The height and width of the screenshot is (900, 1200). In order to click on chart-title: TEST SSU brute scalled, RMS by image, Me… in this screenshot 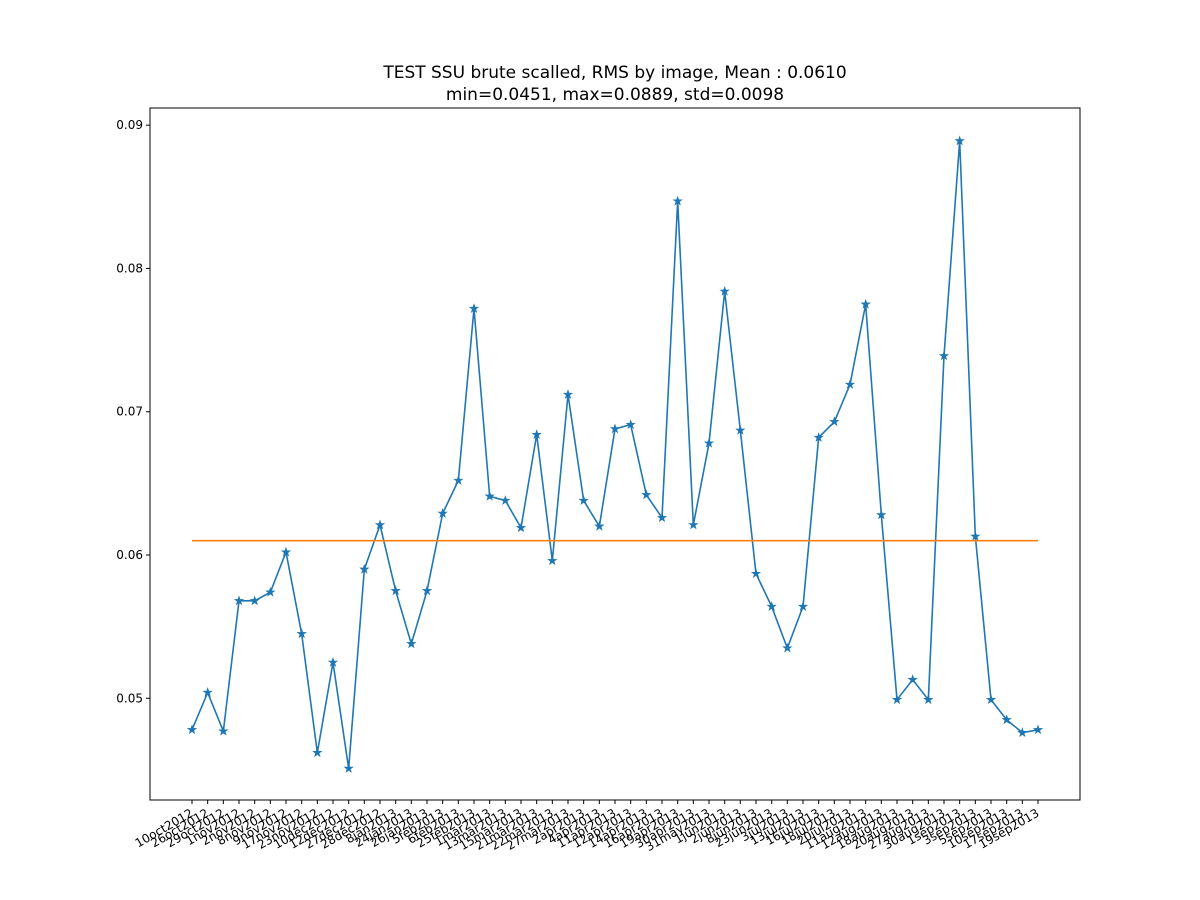, I will do `click(614, 73)`.